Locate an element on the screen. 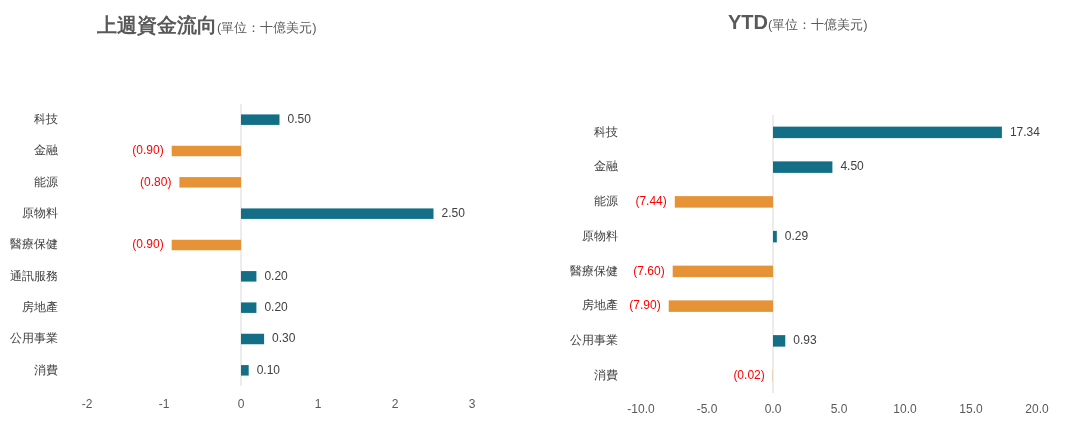 The width and height of the screenshot is (1069, 439). x-tick-label: 0 is located at coordinates (241, 404).